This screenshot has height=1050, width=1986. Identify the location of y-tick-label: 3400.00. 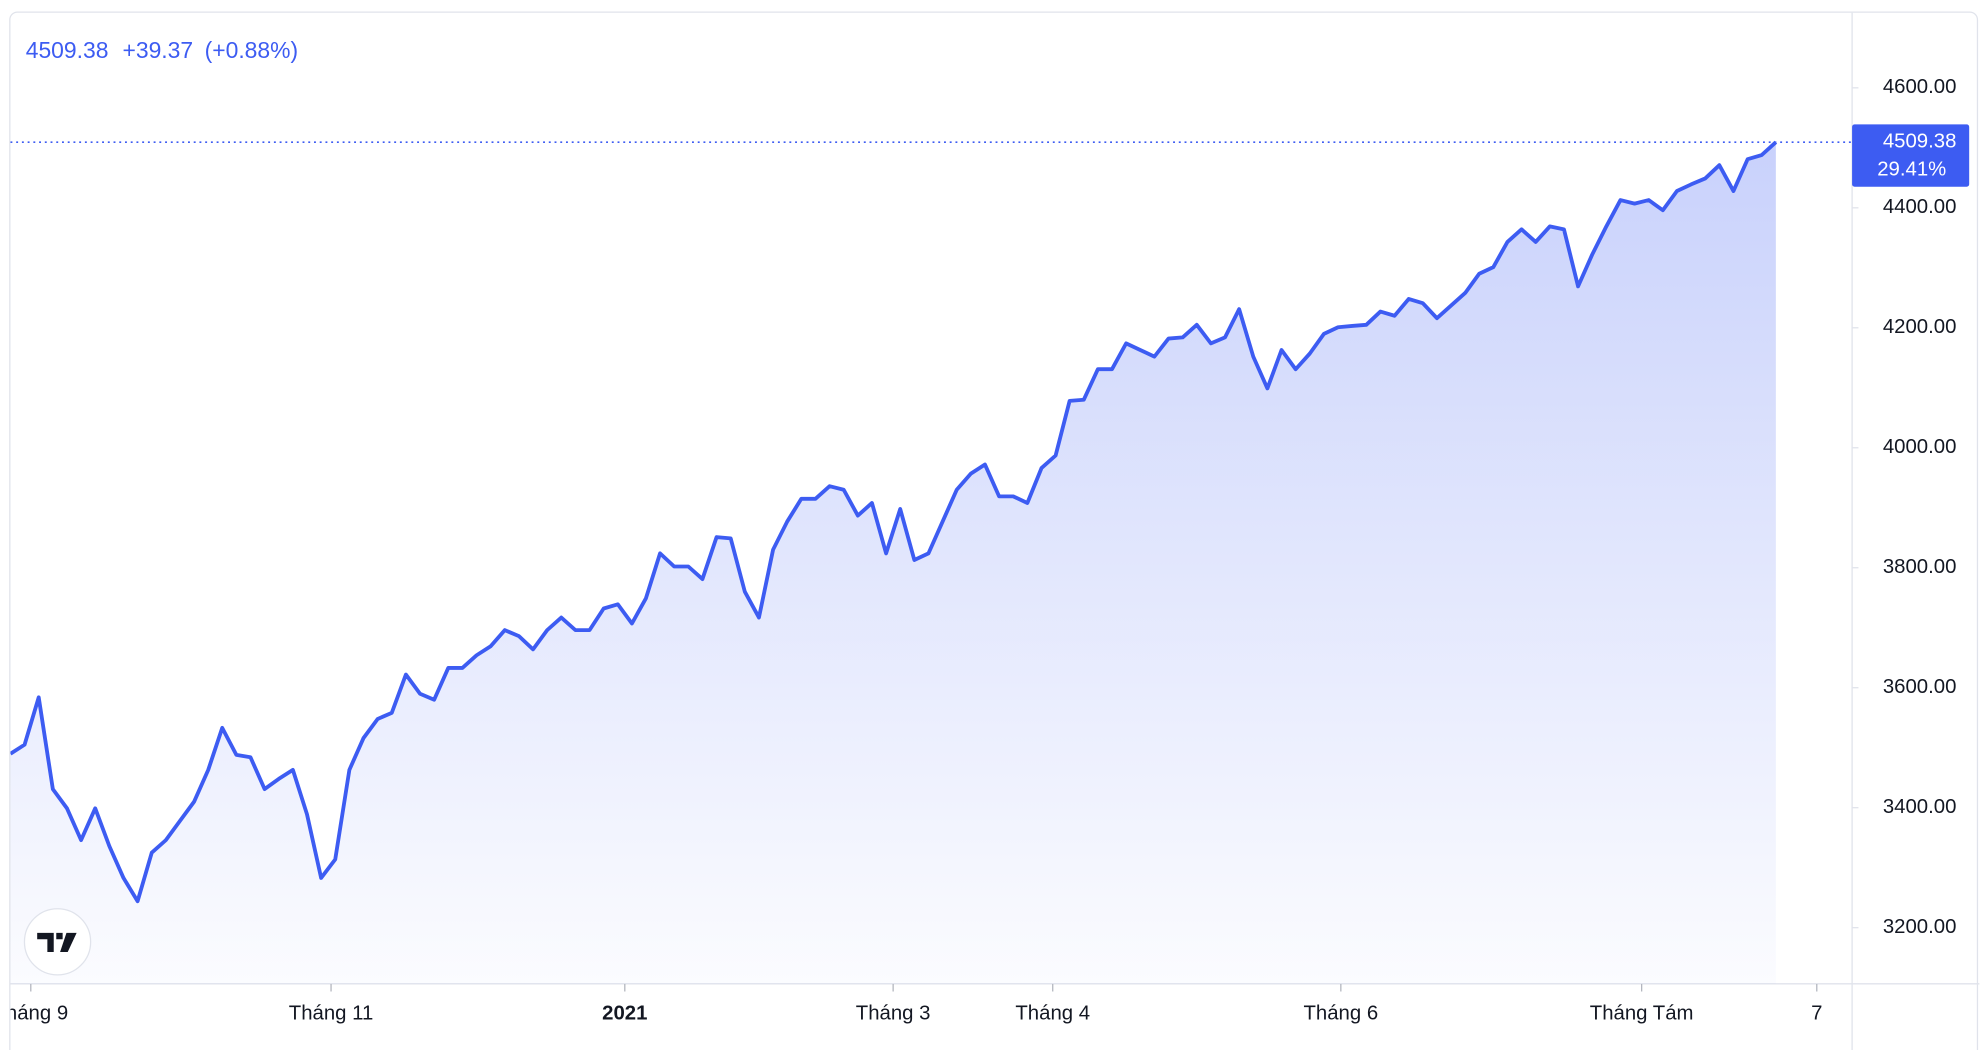
(1920, 807).